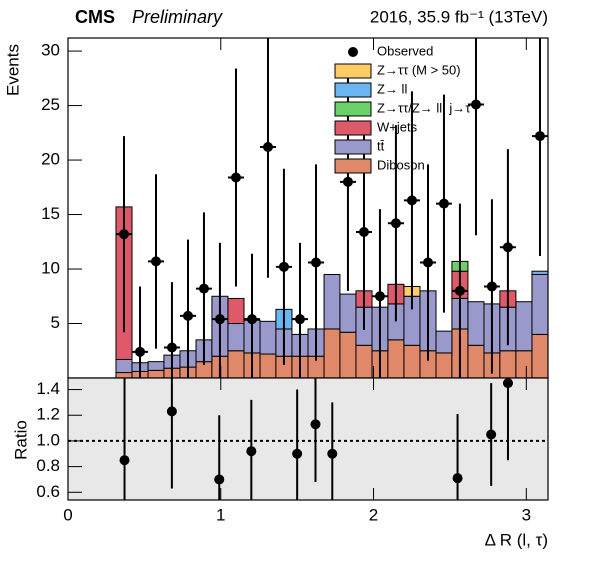 Image resolution: width=596 pixels, height=572 pixels. What do you see at coordinates (48, 491) in the screenshot?
I see `y-tick-label: 0.6` at bounding box center [48, 491].